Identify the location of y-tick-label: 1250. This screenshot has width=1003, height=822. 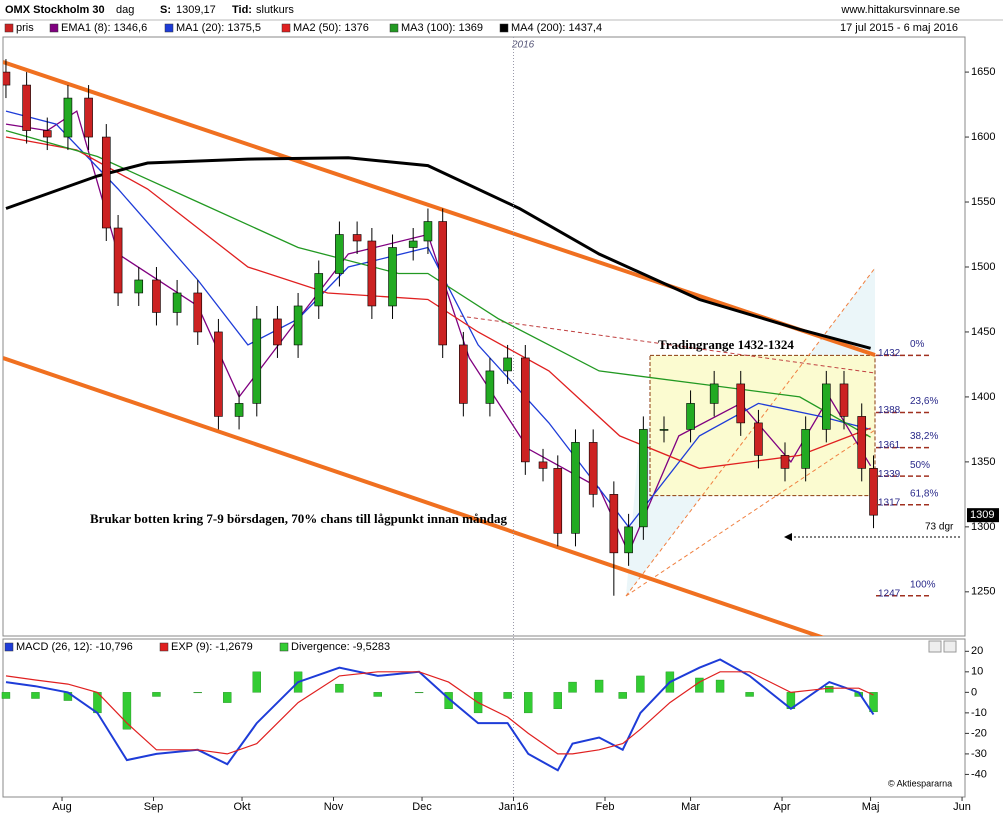
(983, 592).